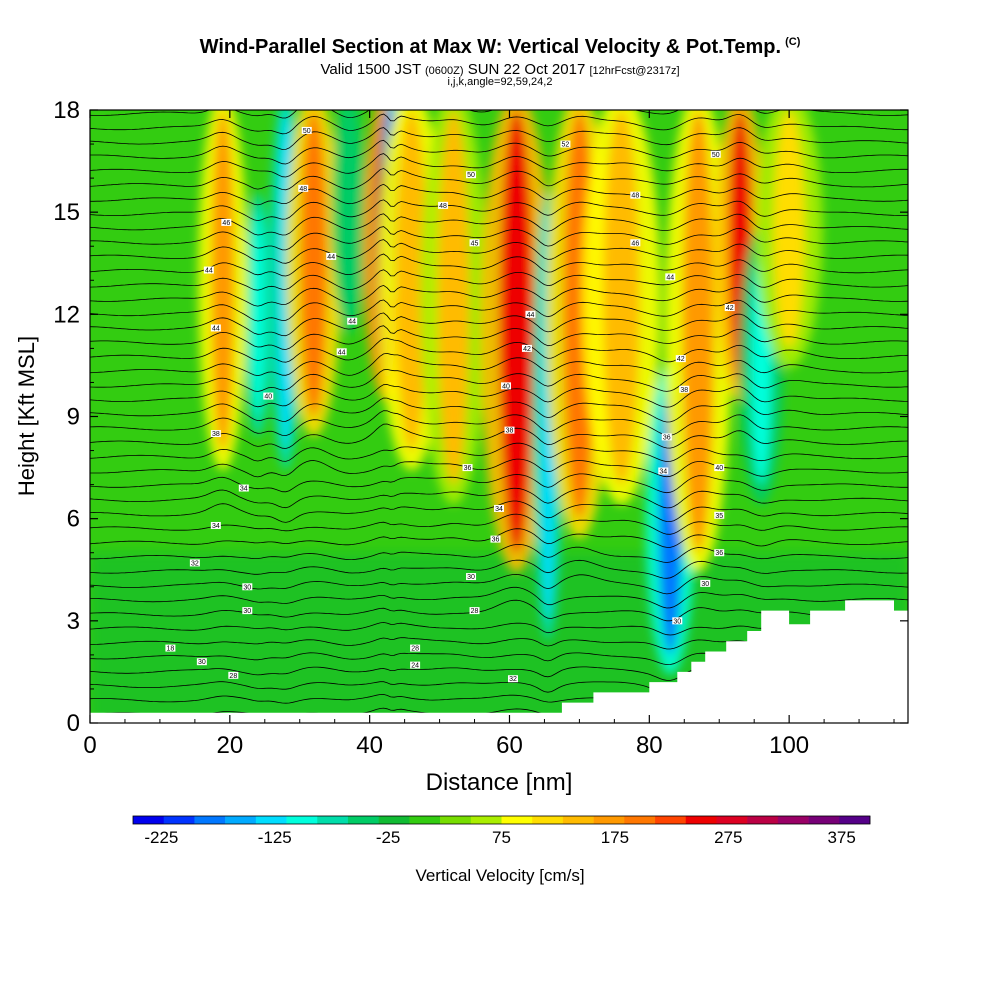  What do you see at coordinates (388, 837) in the screenshot?
I see `colorbar-tick-label: -25` at bounding box center [388, 837].